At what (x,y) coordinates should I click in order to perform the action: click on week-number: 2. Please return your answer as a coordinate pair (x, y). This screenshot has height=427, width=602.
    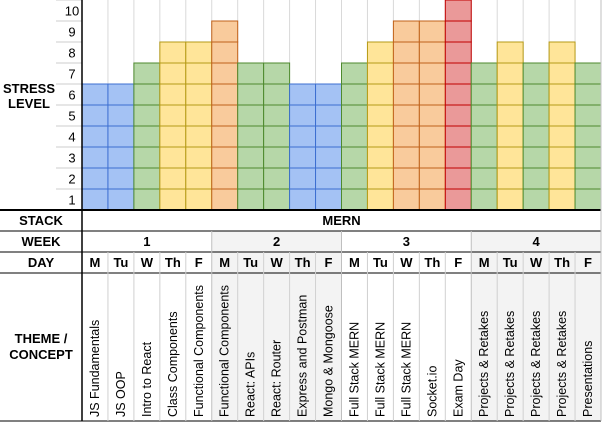
    Looking at the image, I should click on (276, 241).